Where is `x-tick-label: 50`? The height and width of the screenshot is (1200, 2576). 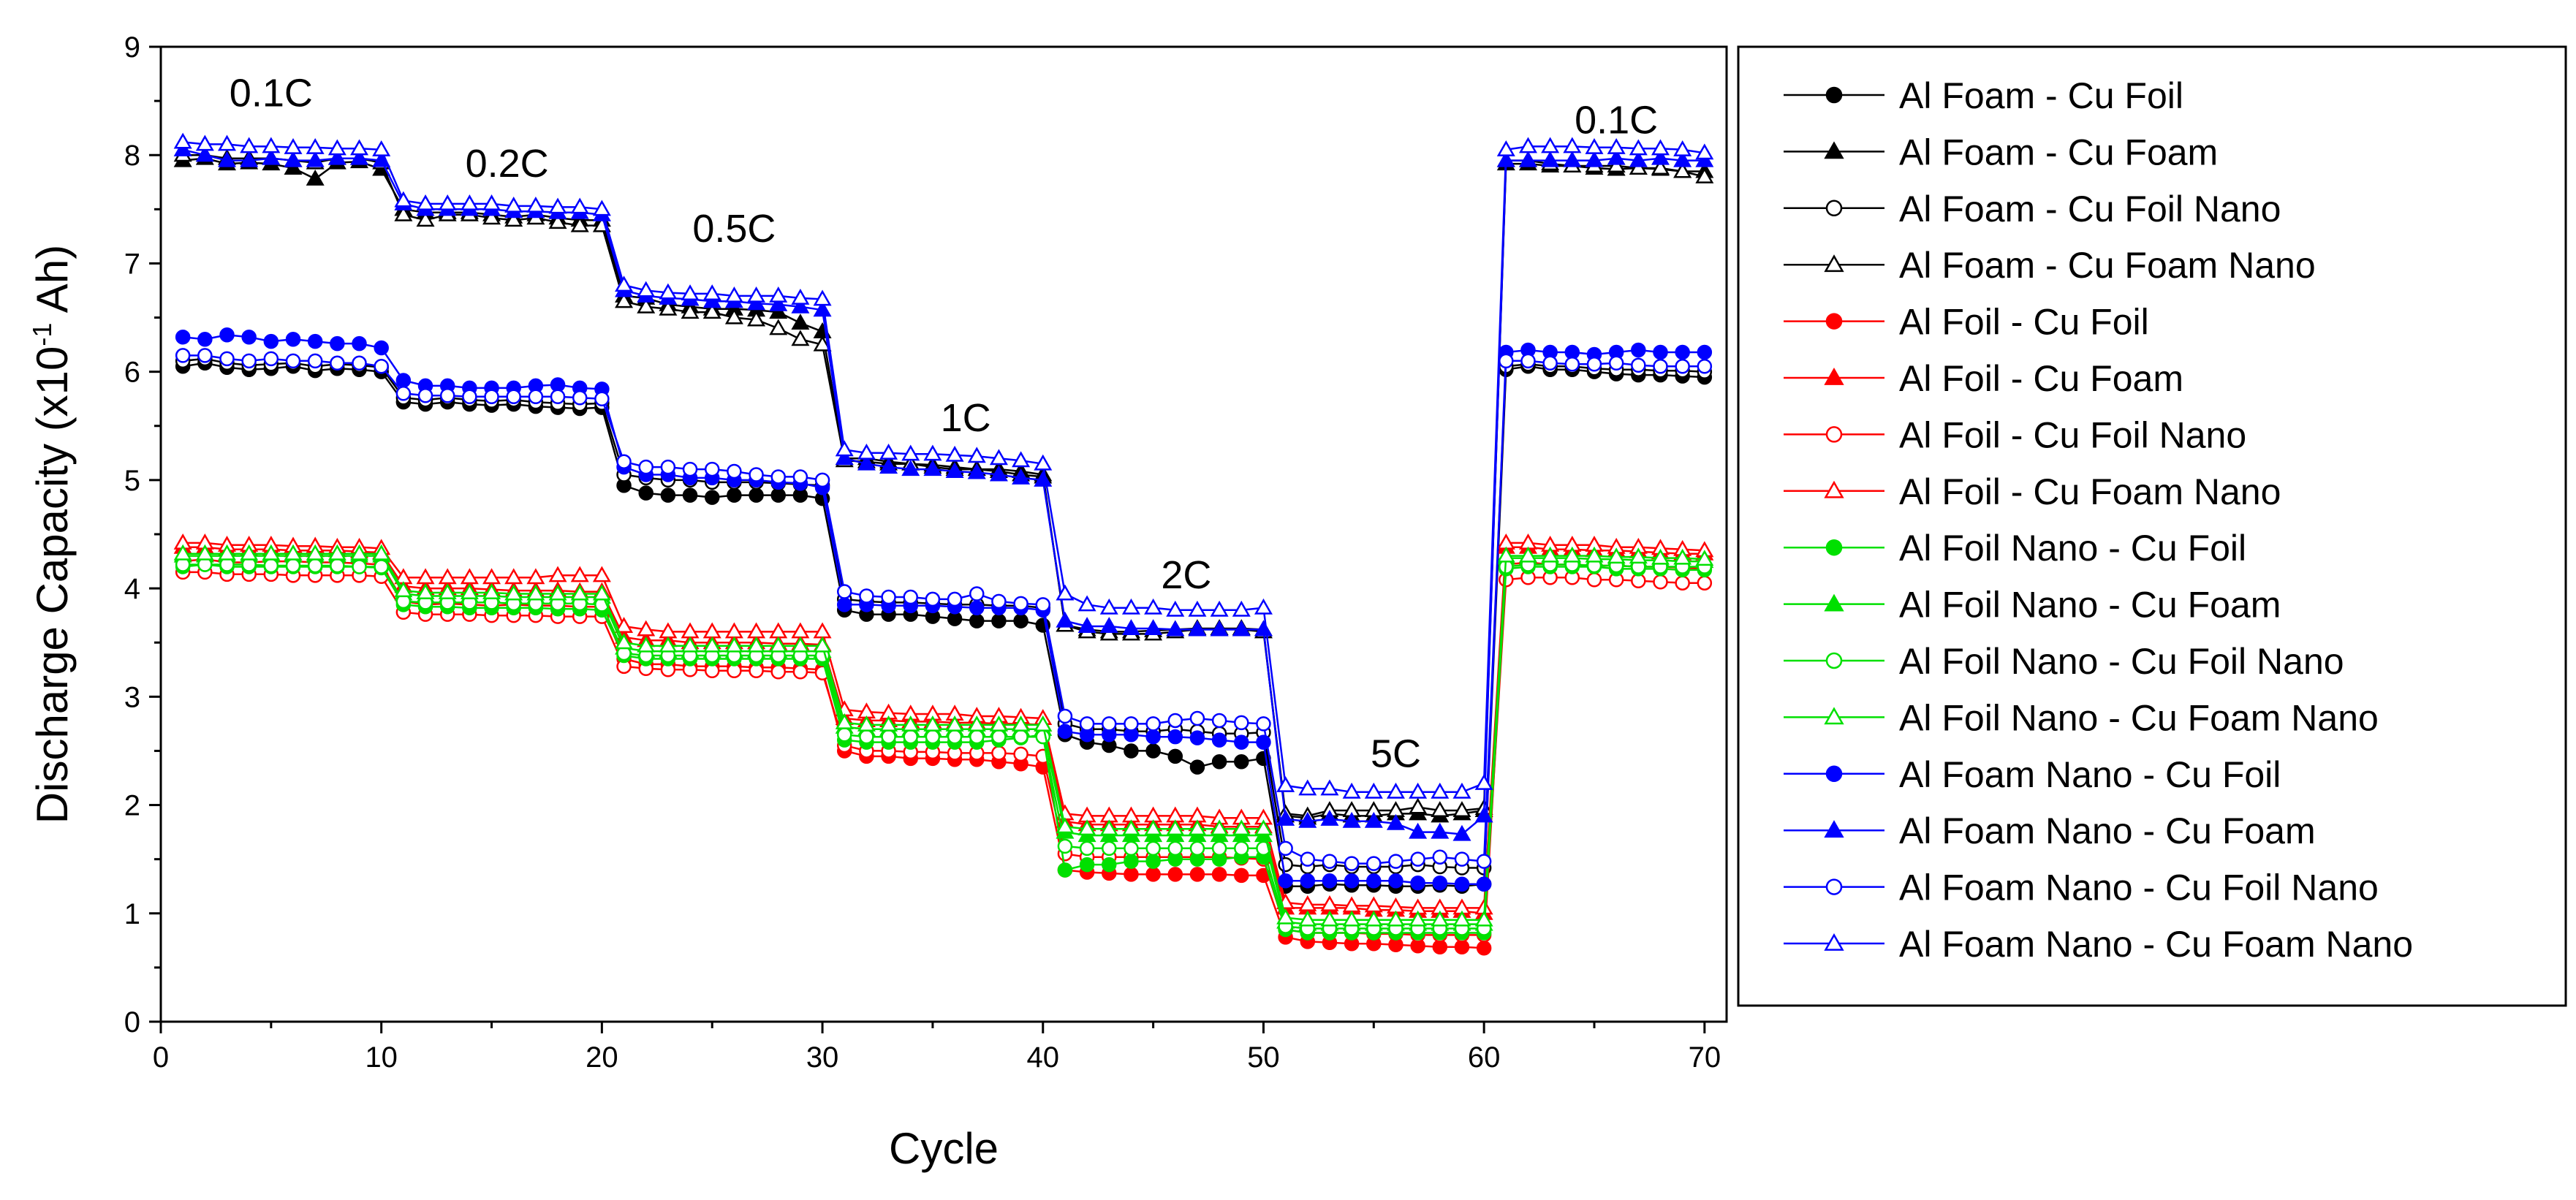
x-tick-label: 50 is located at coordinates (1263, 1057).